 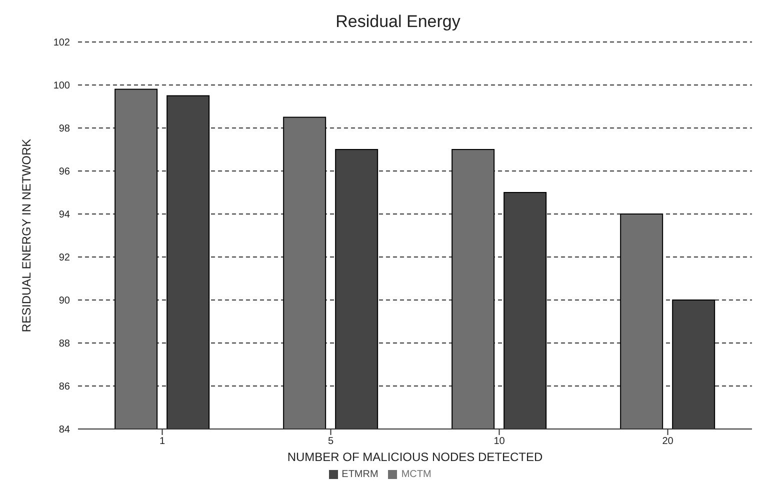 I want to click on y-tick-label: 98, so click(x=64, y=129).